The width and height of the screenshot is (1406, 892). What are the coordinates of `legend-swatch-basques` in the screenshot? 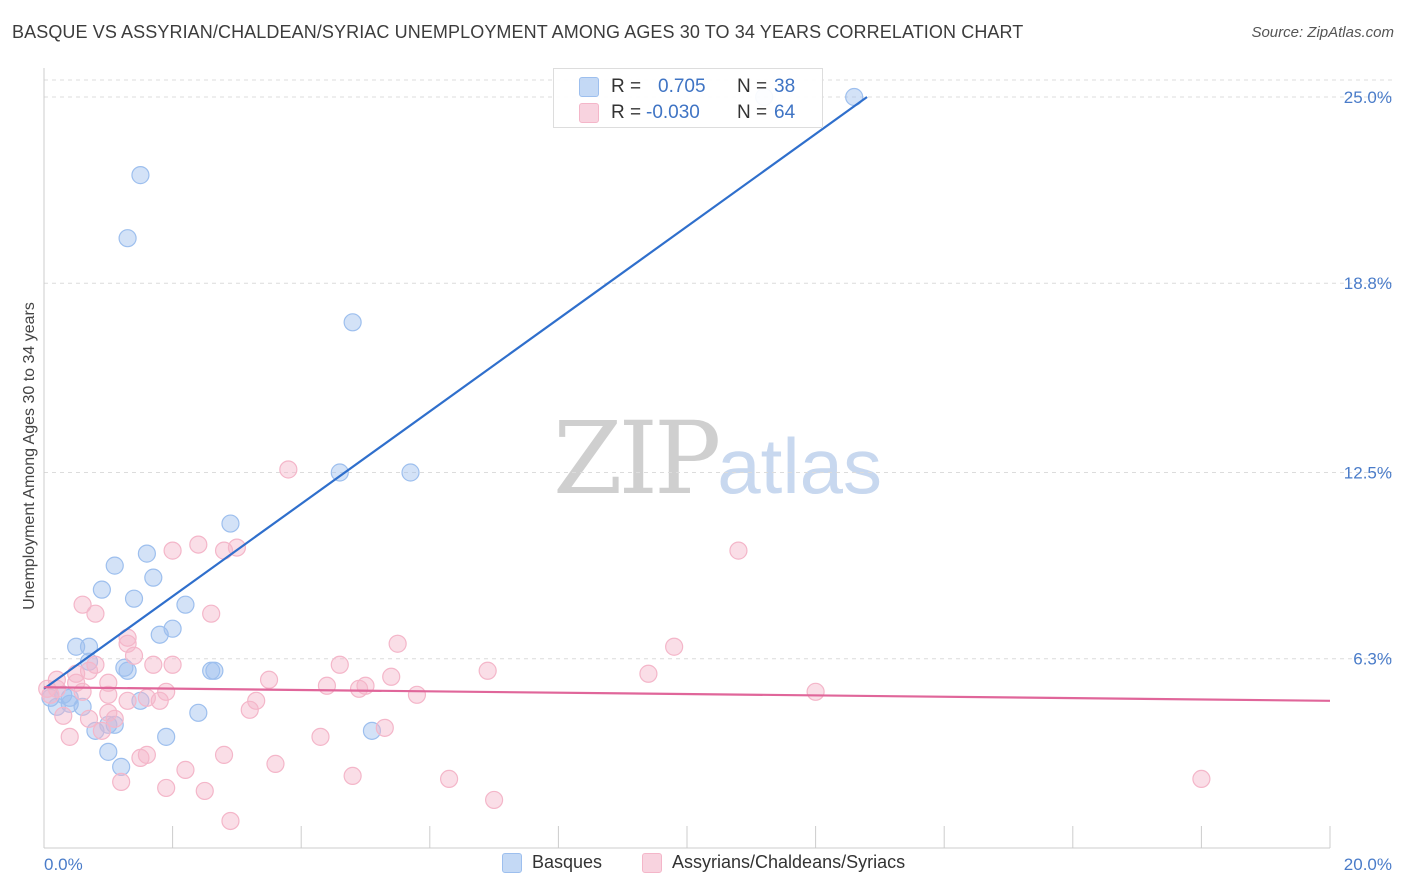 It's located at (512, 862).